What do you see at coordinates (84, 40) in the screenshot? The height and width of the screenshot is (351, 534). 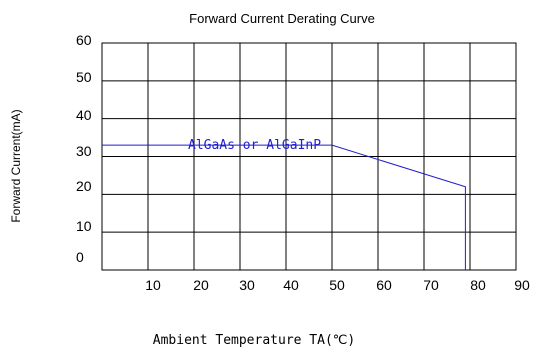 I see `y-tick-label: 60` at bounding box center [84, 40].